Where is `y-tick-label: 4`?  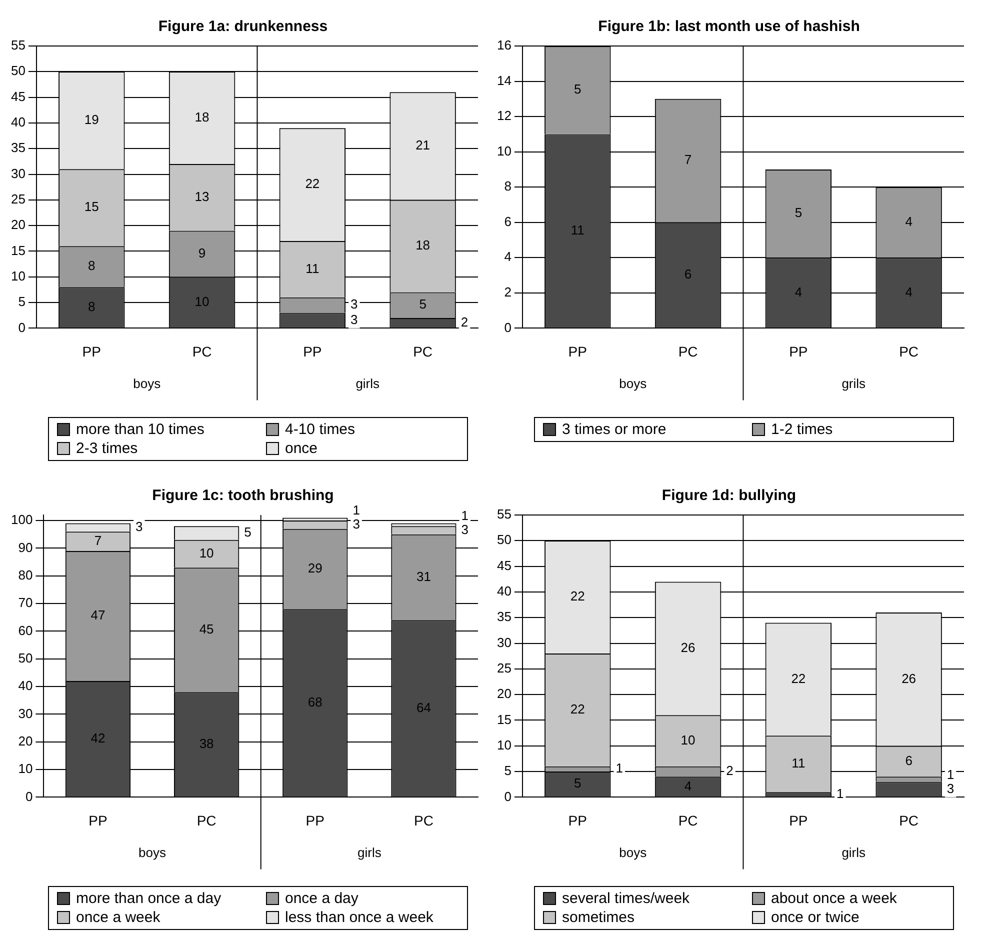
y-tick-label: 4 is located at coordinates (508, 256).